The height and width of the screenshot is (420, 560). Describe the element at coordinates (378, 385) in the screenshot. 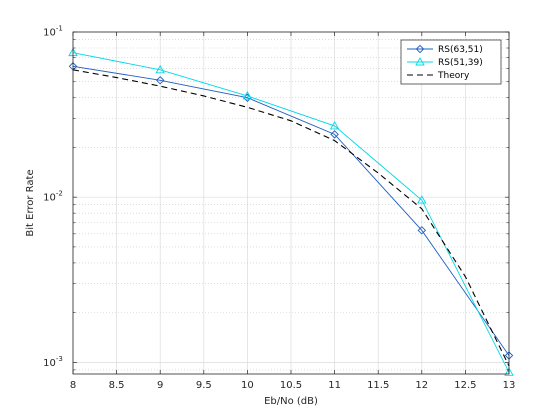

I see `x-tick-label: 11.5` at that location.